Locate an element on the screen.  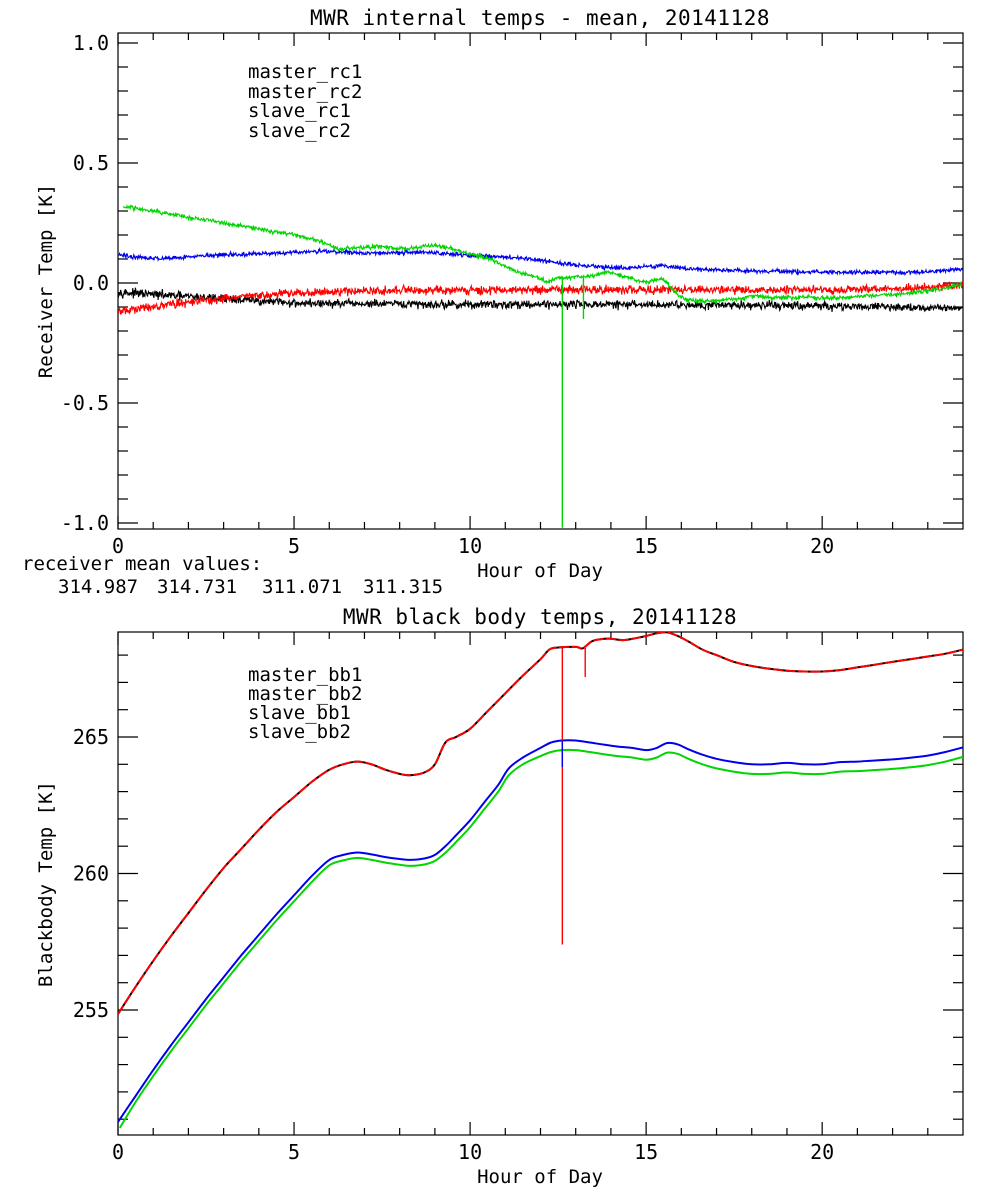
legend-entry-slave-rc2: slave_rc2 is located at coordinates (299, 131).